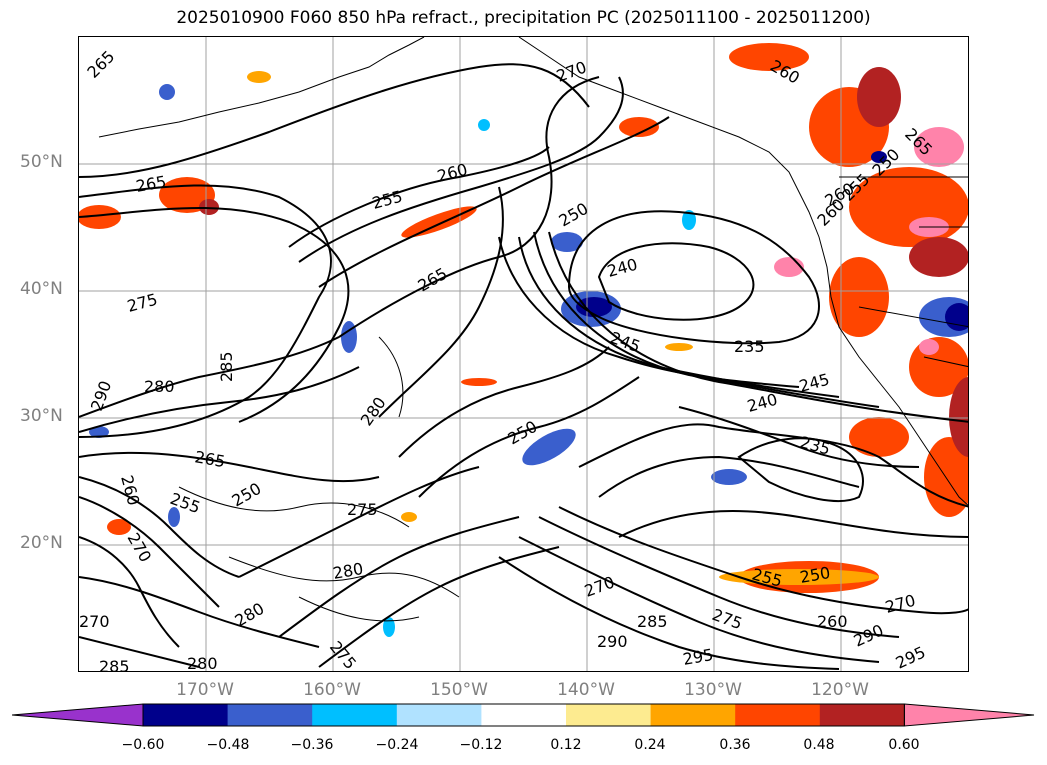 Image resolution: width=1047 pixels, height=765 pixels. I want to click on lat-label-30n: 30°N, so click(41, 416).